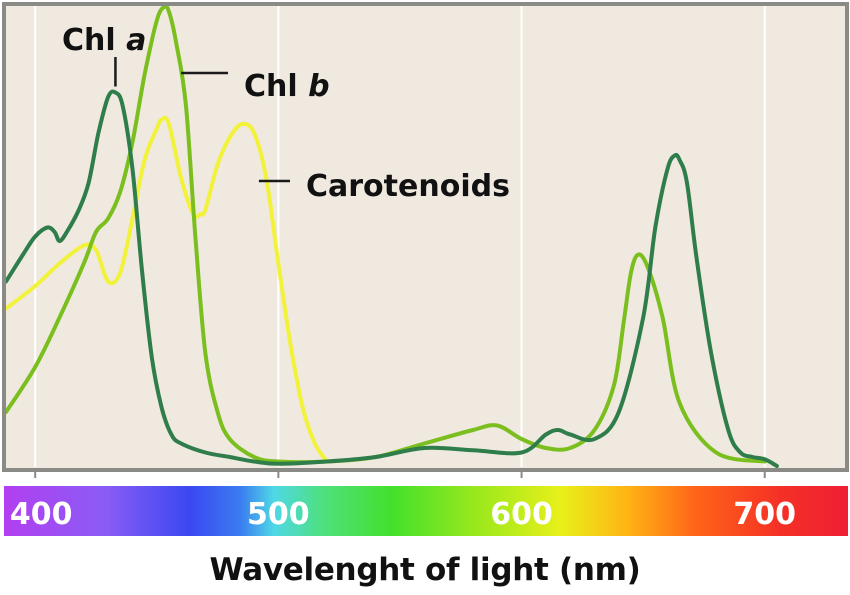 Image resolution: width=850 pixels, height=595 pixels. What do you see at coordinates (425, 570) in the screenshot?
I see `x-axis-label: Wavelenght of light (nm)` at bounding box center [425, 570].